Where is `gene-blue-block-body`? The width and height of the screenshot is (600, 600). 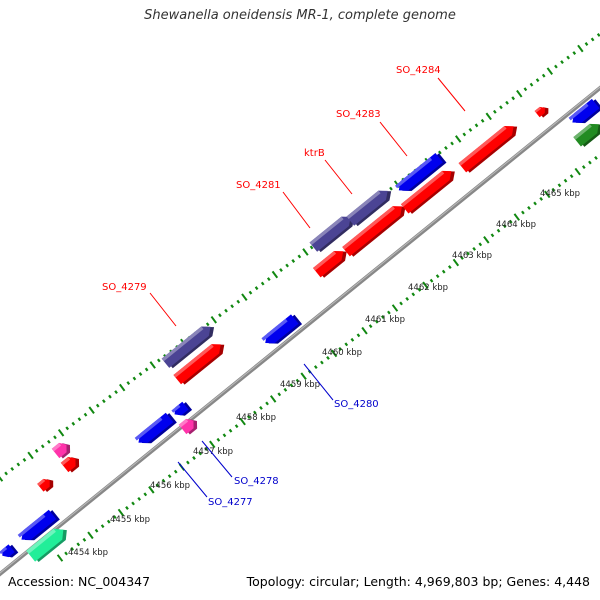 gene-blue-block-body is located at coordinates (39, 524).